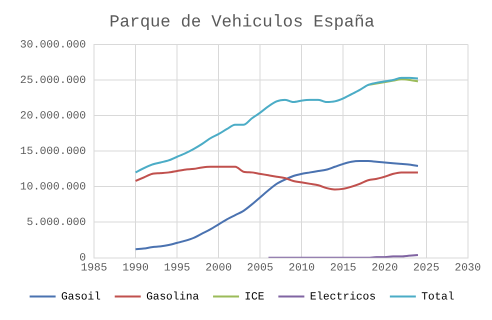  Describe the element at coordinates (53, 152) in the screenshot. I see `y-tick-label: 15.000.000` at that location.